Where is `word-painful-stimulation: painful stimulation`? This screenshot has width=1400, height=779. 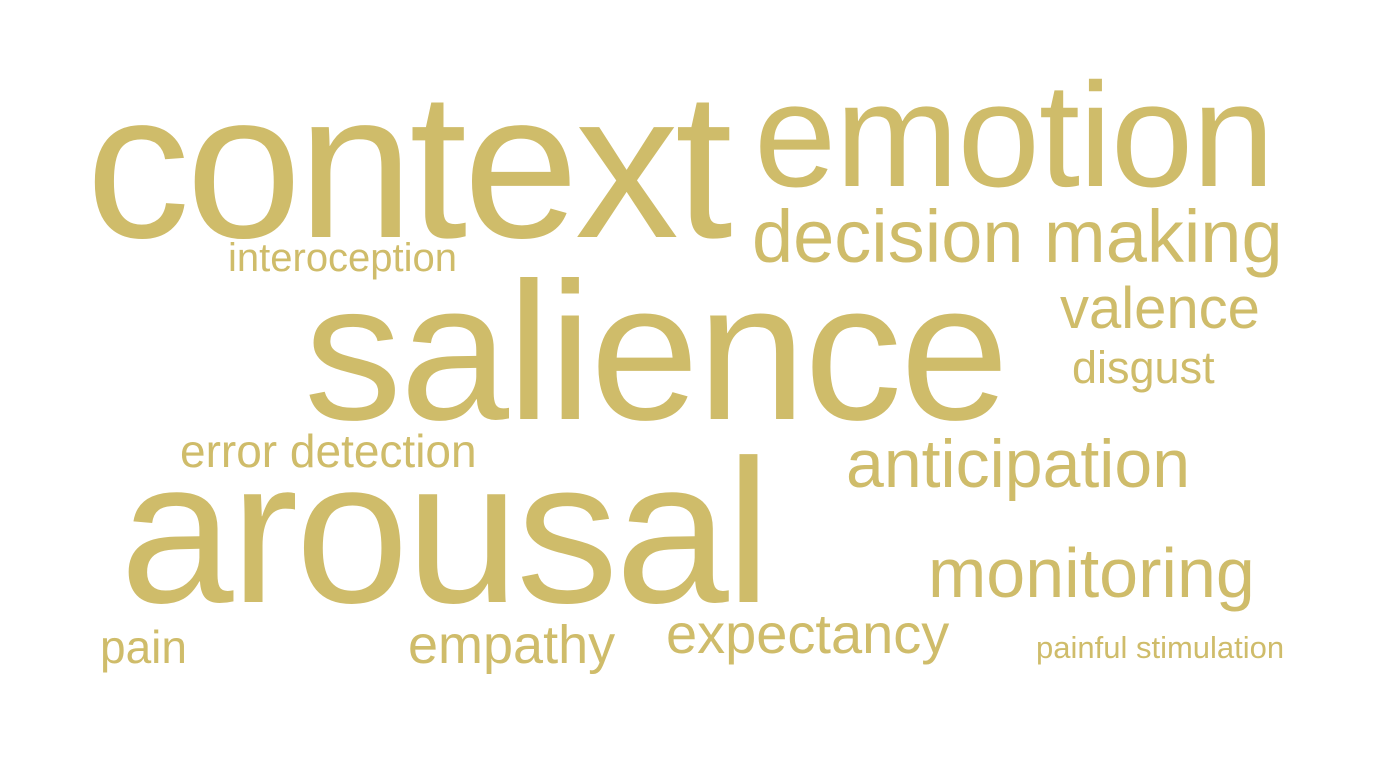 word-painful-stimulation: painful stimulation is located at coordinates (1160, 647).